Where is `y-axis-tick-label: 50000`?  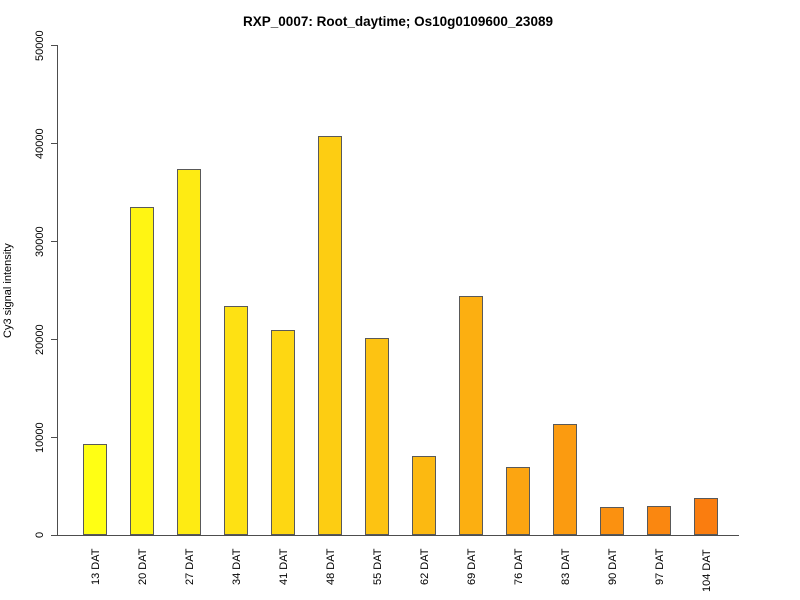 y-axis-tick-label: 50000 is located at coordinates (40, 45).